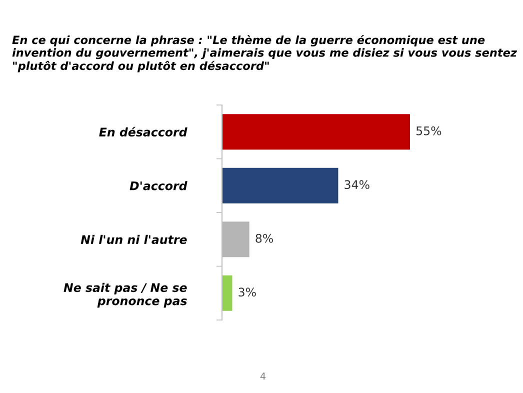  Describe the element at coordinates (264, 238) in the screenshot. I see `data-label: 8%` at that location.